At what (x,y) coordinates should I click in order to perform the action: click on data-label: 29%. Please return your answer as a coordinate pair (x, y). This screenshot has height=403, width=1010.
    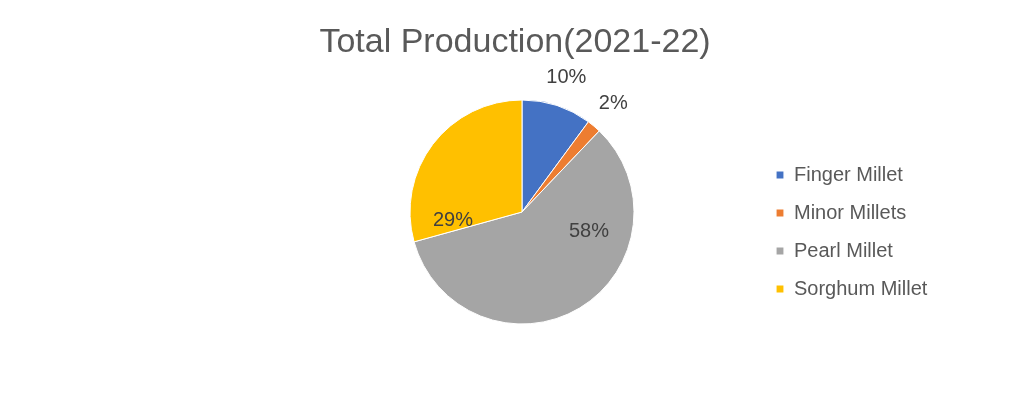
    Looking at the image, I should click on (453, 218).